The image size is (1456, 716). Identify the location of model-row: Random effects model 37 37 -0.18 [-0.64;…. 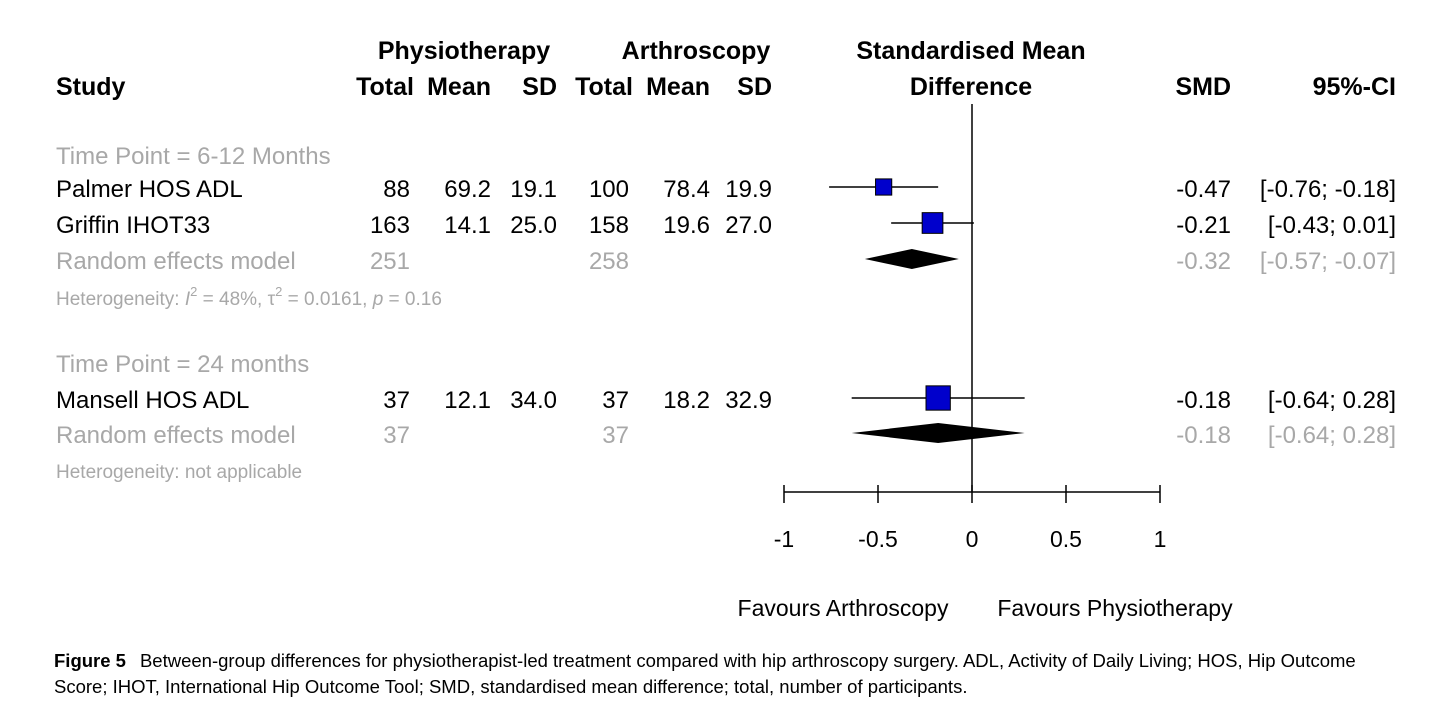
(726, 435).